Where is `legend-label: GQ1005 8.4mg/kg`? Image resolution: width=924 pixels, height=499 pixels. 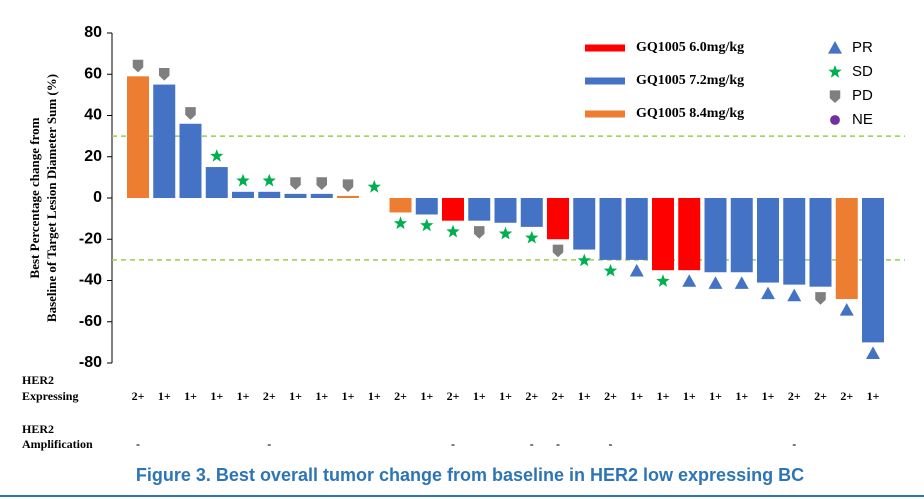
legend-label: GQ1005 8.4mg/kg is located at coordinates (690, 113).